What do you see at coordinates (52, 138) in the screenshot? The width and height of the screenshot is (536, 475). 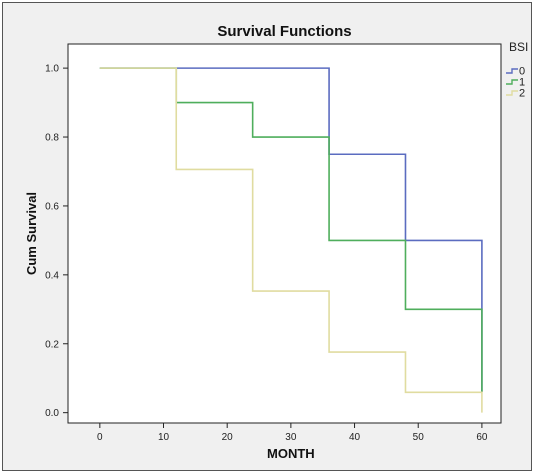 I see `y-tick-label: 0.8` at bounding box center [52, 138].